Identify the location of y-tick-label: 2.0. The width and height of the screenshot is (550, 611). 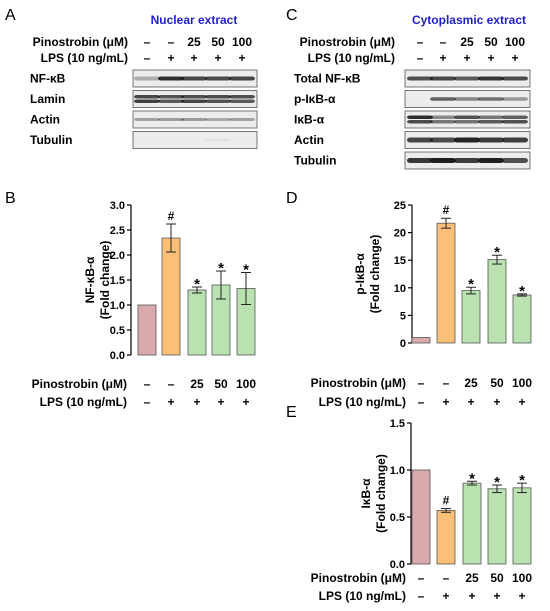
(117, 256).